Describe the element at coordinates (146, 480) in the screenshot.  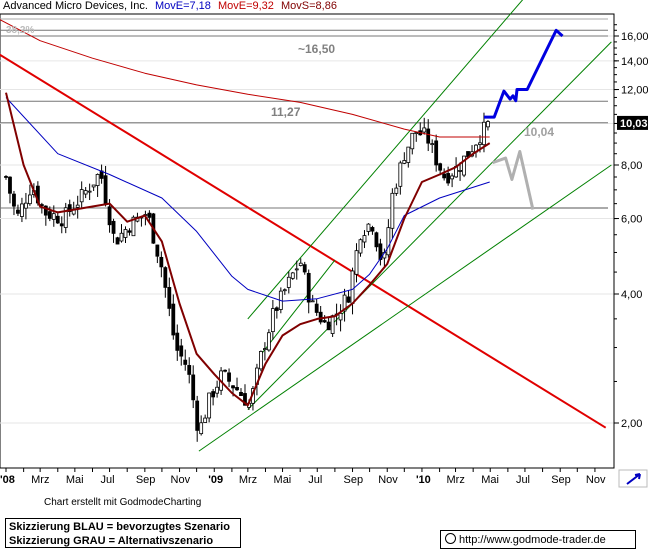
I see `x-tick-label: Sep` at that location.